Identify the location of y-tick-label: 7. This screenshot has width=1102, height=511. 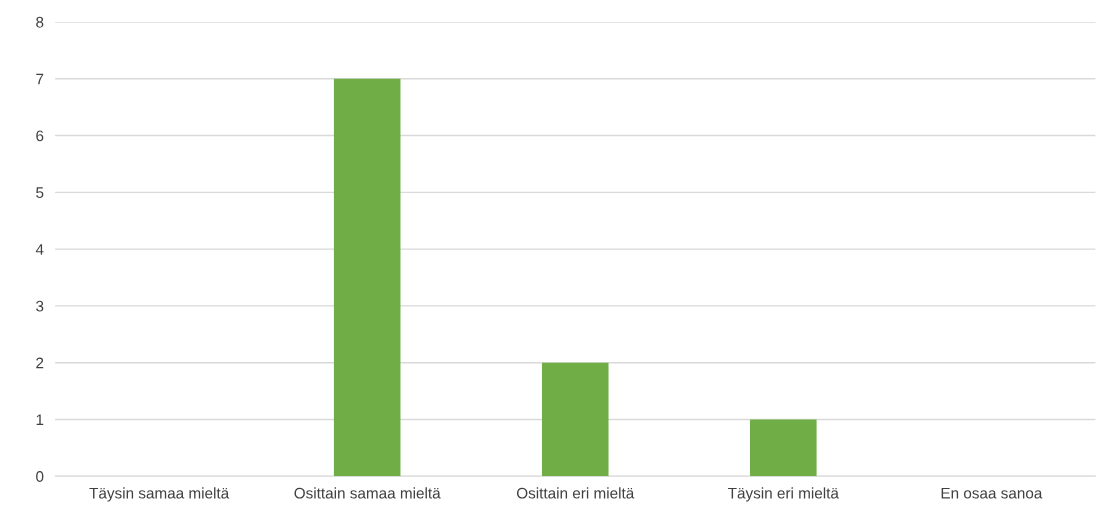
(40, 79).